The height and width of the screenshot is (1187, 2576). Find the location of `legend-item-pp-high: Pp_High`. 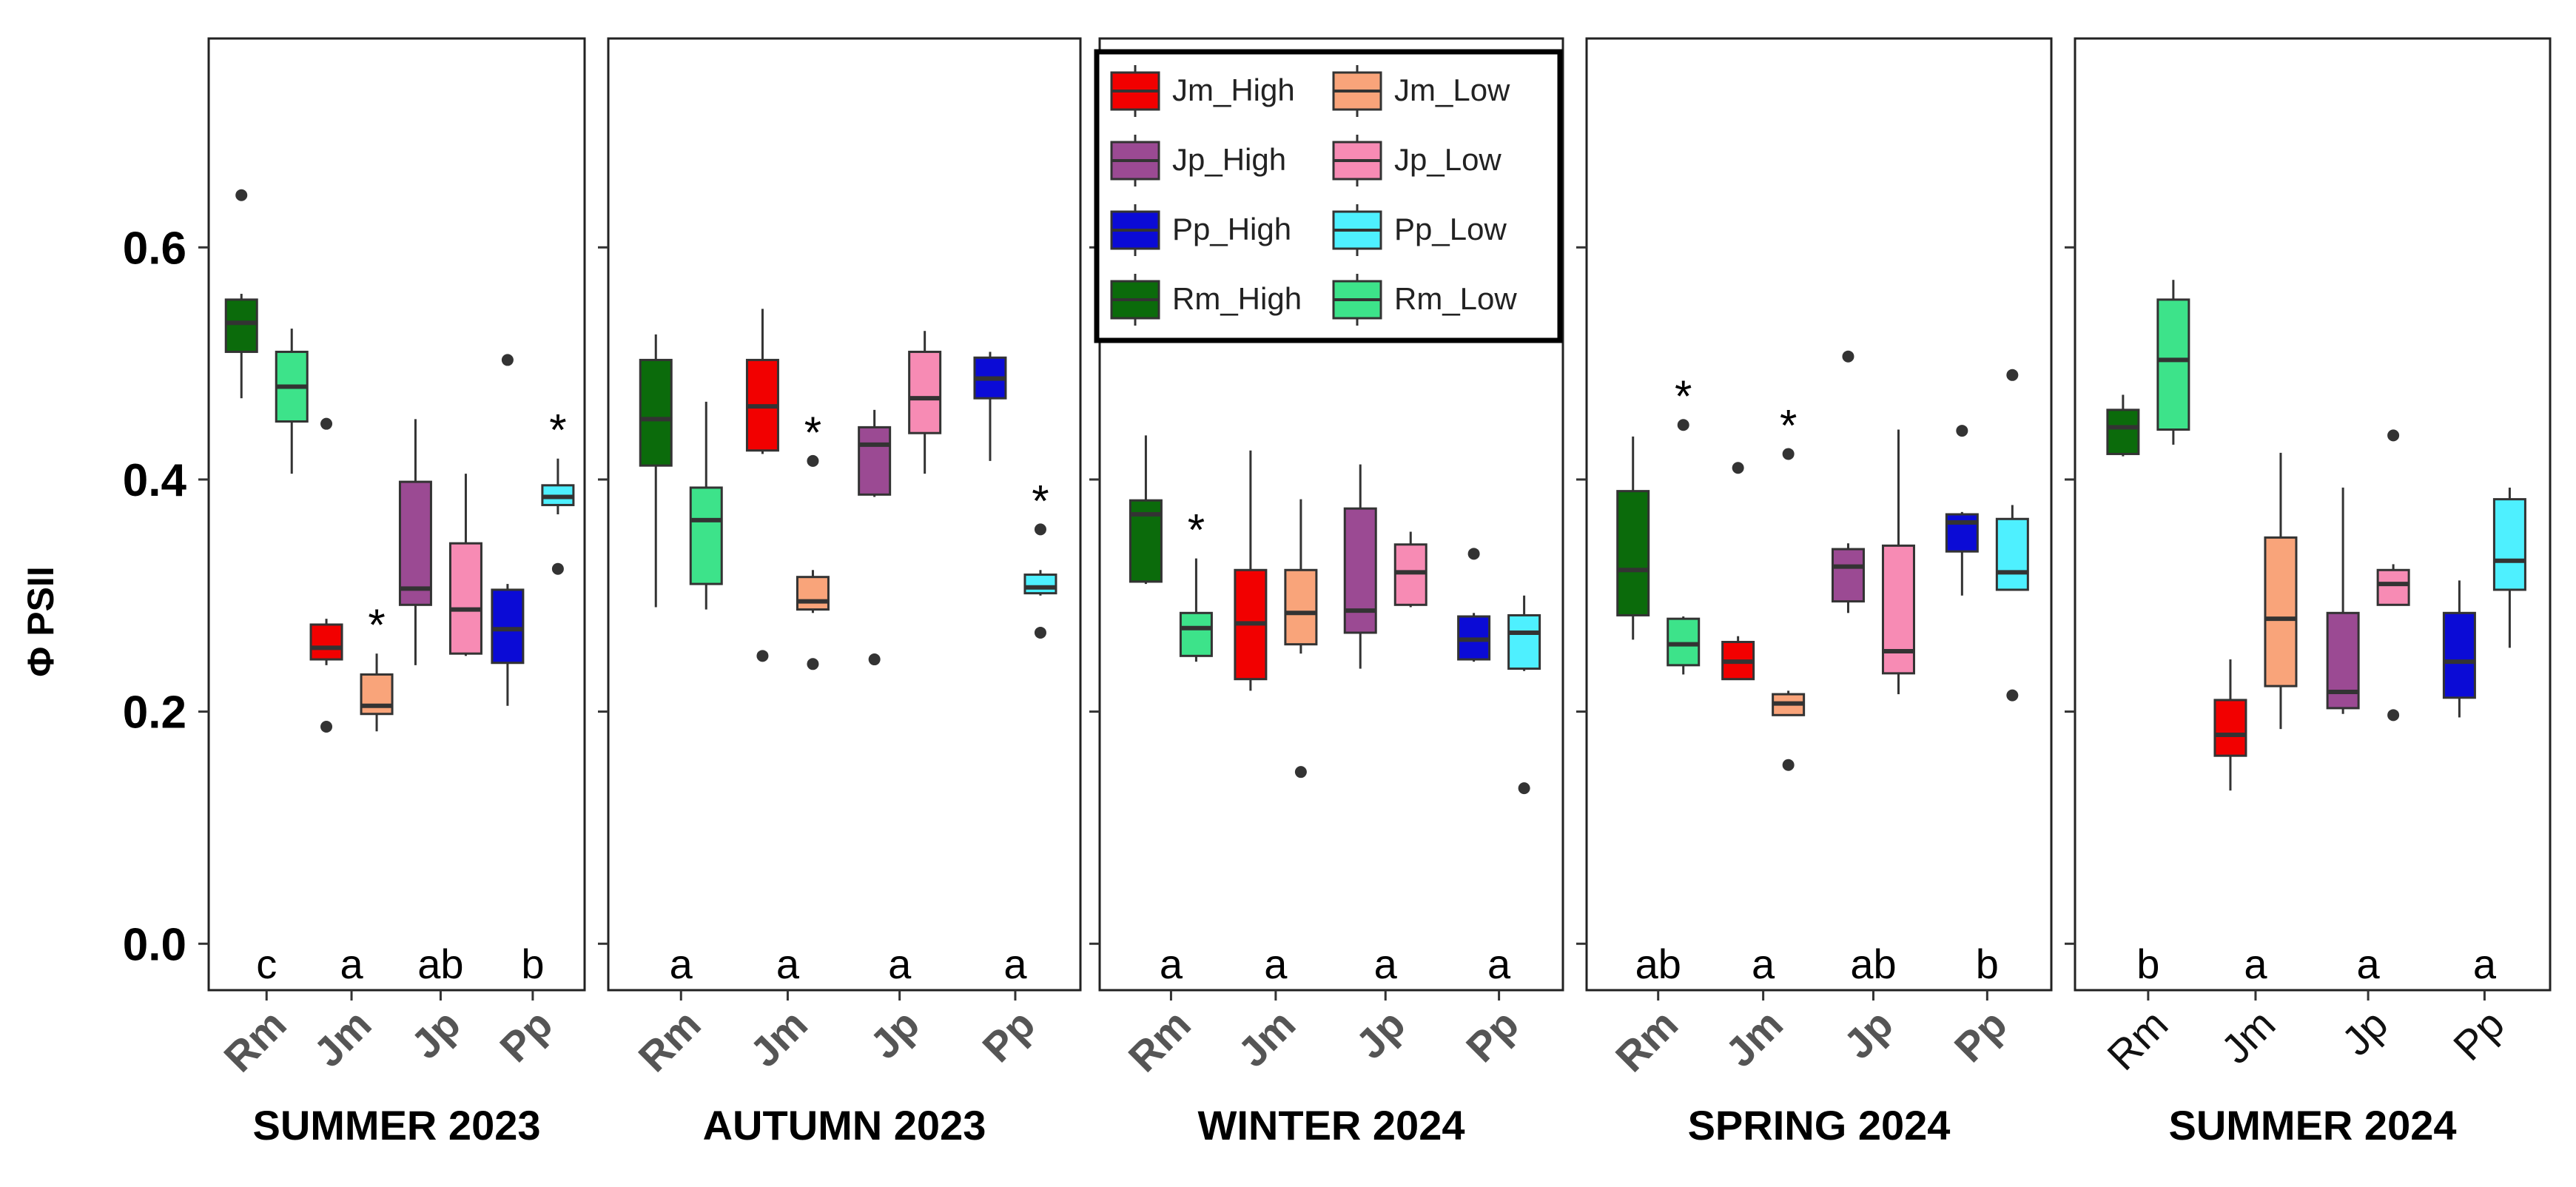

legend-item-pp-high: Pp_High is located at coordinates (1200, 230).